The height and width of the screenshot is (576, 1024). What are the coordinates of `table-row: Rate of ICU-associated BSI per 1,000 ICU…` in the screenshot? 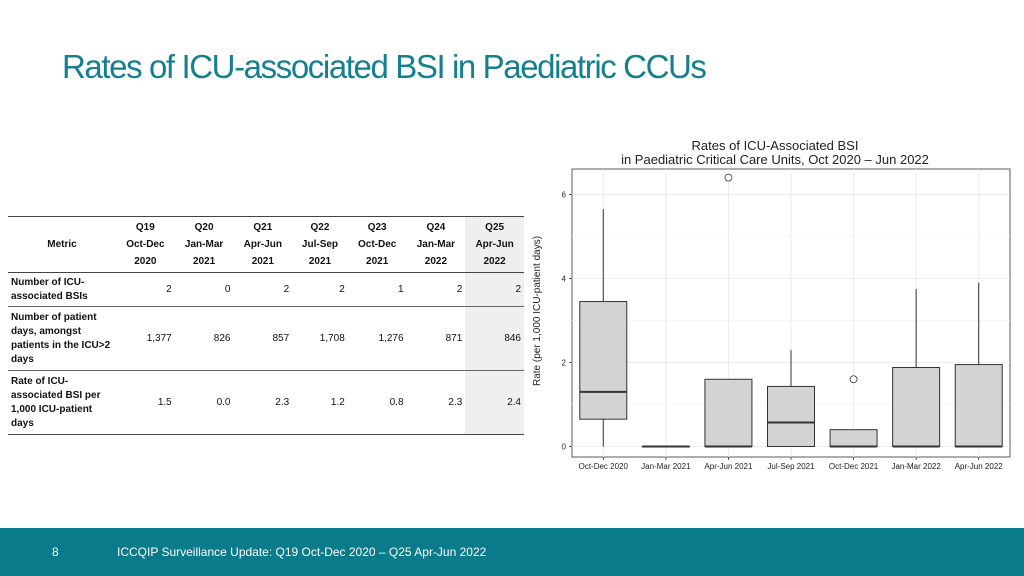 It's located at (266, 402).